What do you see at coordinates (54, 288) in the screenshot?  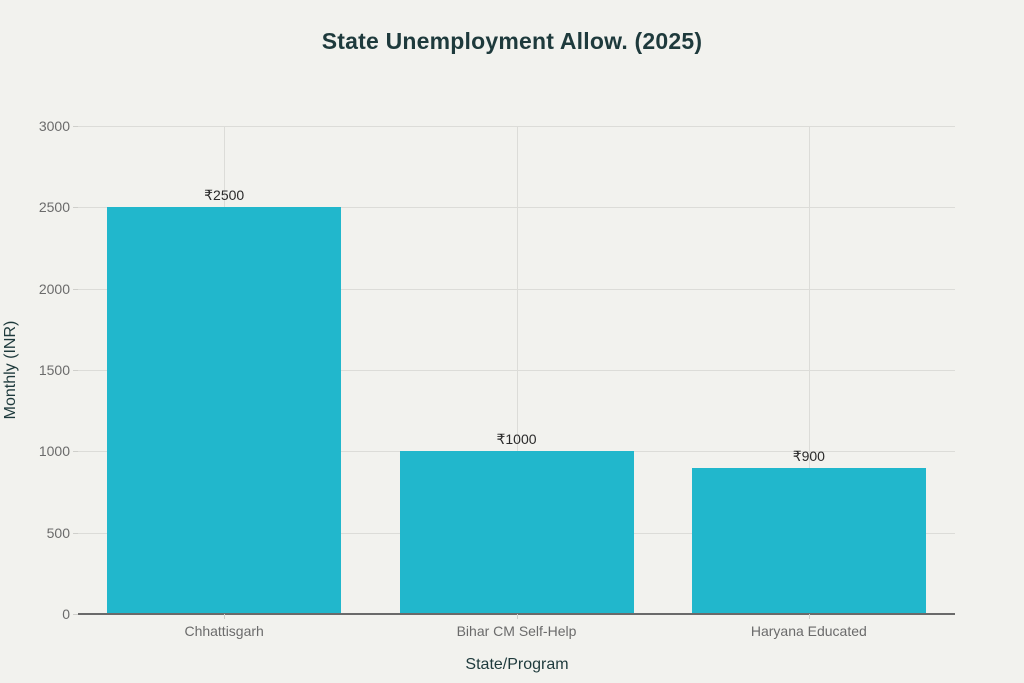 I see `y-tick-label: 2000` at bounding box center [54, 288].